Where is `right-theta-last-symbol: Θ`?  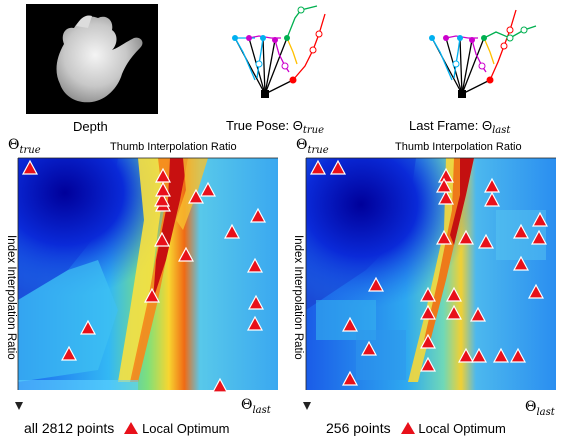 right-theta-last-symbol: Θ is located at coordinates (531, 407).